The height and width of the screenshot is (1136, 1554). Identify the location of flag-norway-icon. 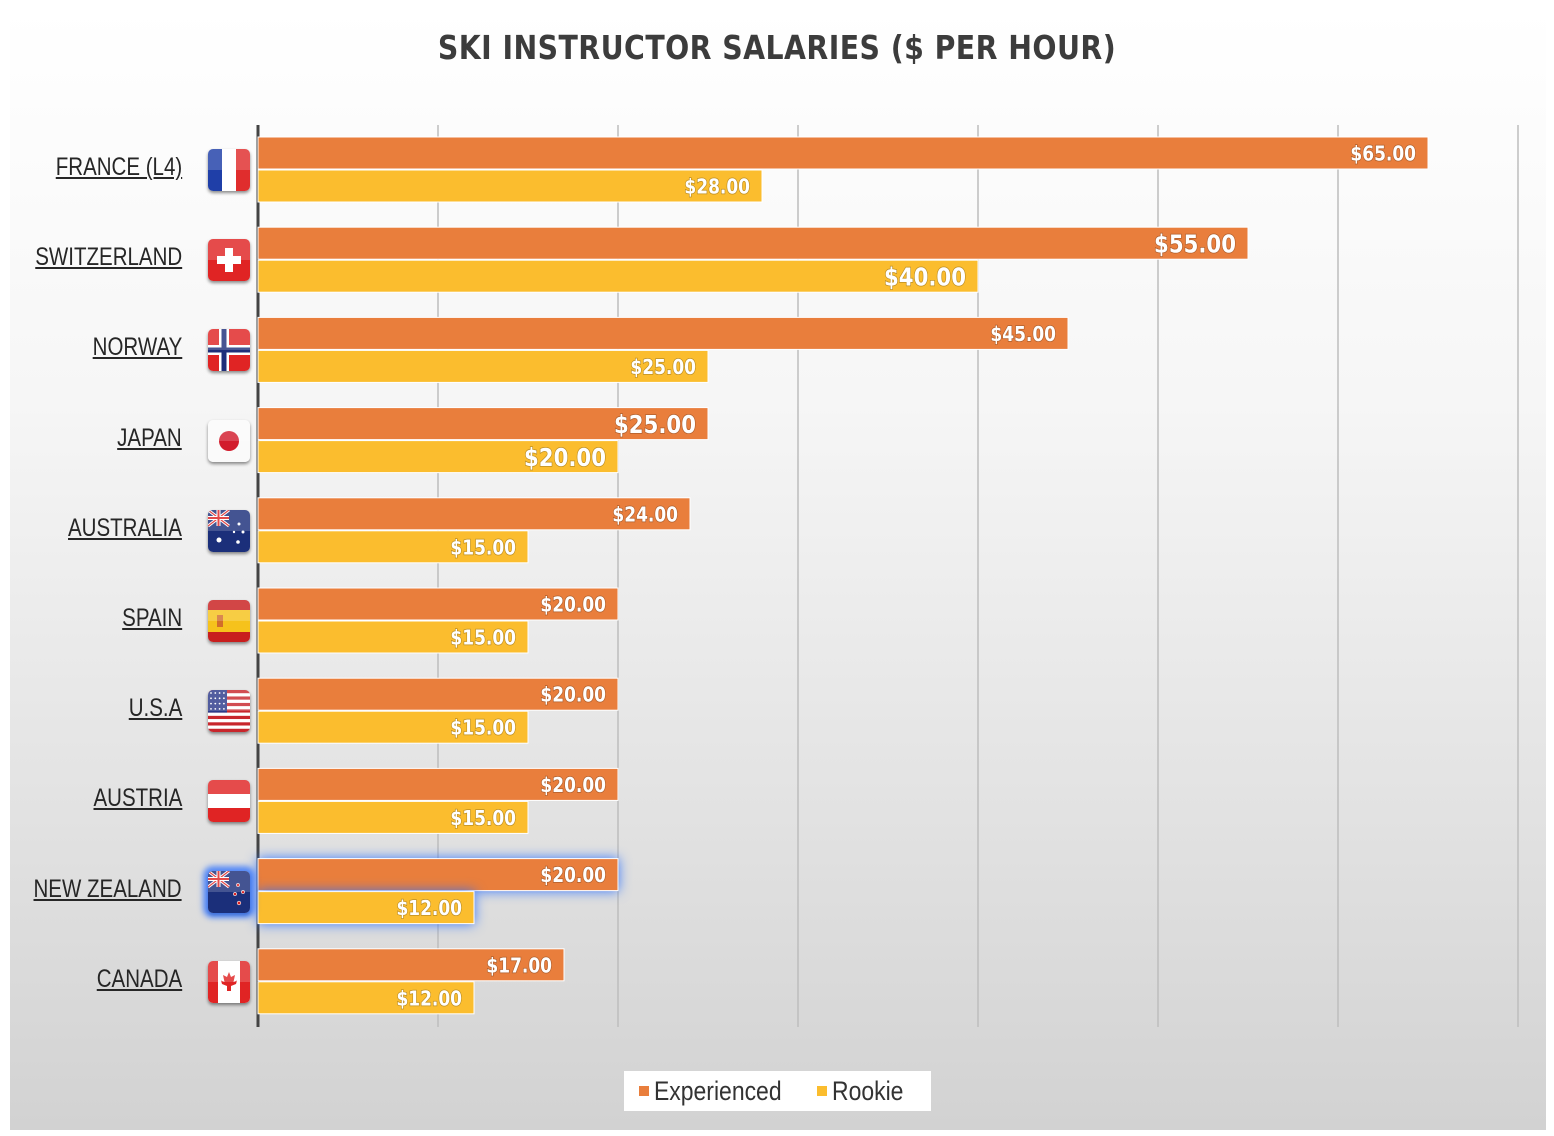
(229, 350).